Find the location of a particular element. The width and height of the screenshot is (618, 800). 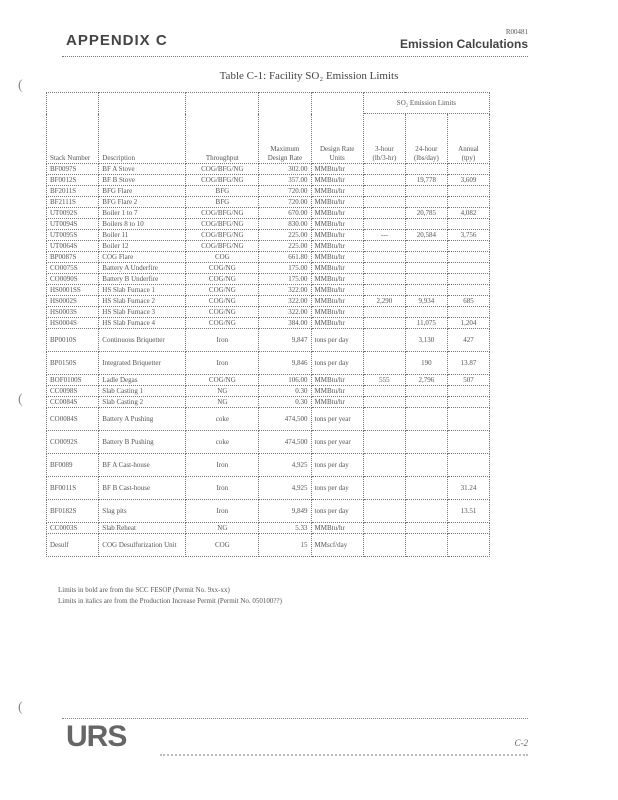

footer-rule is located at coordinates (295, 718).